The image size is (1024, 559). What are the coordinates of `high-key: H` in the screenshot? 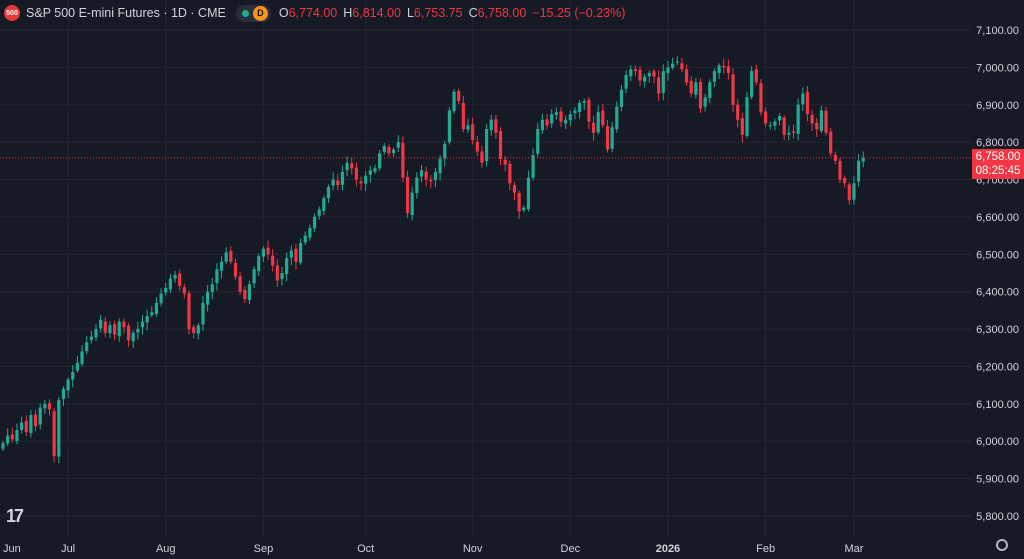 It's located at (348, 13).